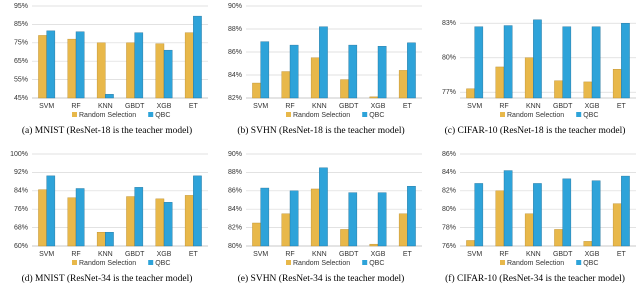  Describe the element at coordinates (21, 24) in the screenshot. I see `y-tick-label: 85%` at that location.